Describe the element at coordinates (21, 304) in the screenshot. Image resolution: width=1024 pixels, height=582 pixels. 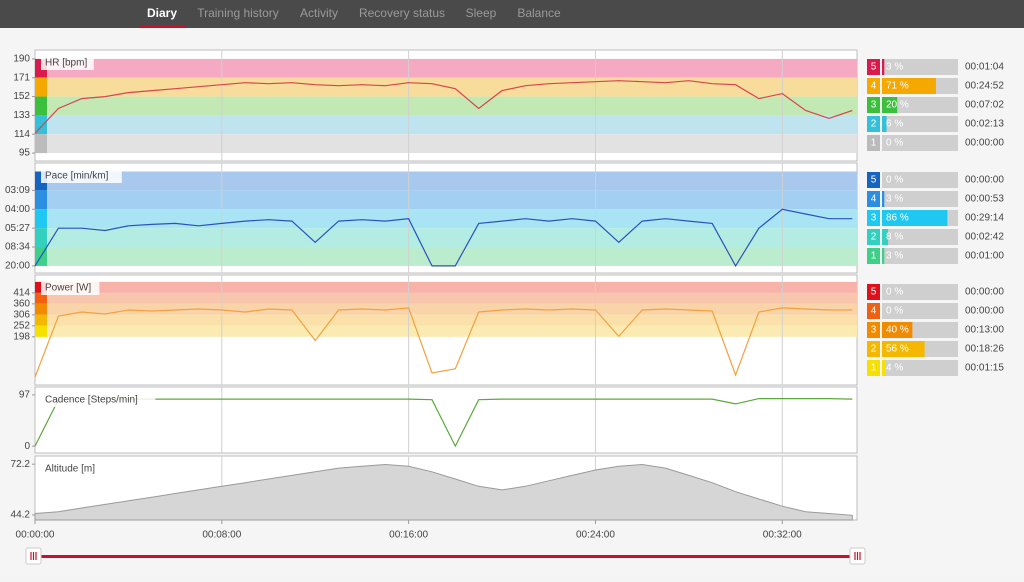
I see `y-tick-label: 360` at that location.